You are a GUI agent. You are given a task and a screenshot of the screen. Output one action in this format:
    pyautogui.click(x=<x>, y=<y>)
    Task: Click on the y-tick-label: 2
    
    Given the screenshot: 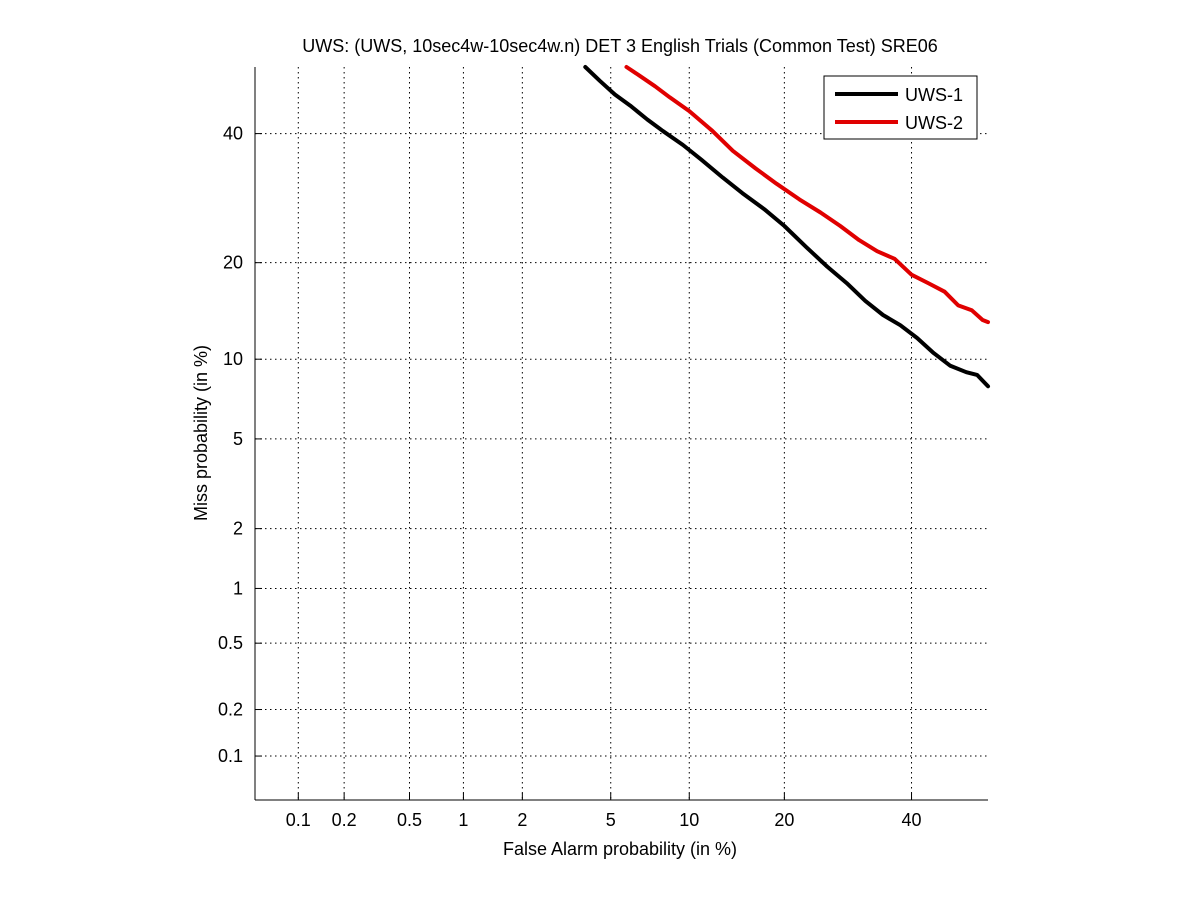 What is the action you would take?
    pyautogui.click(x=238, y=529)
    